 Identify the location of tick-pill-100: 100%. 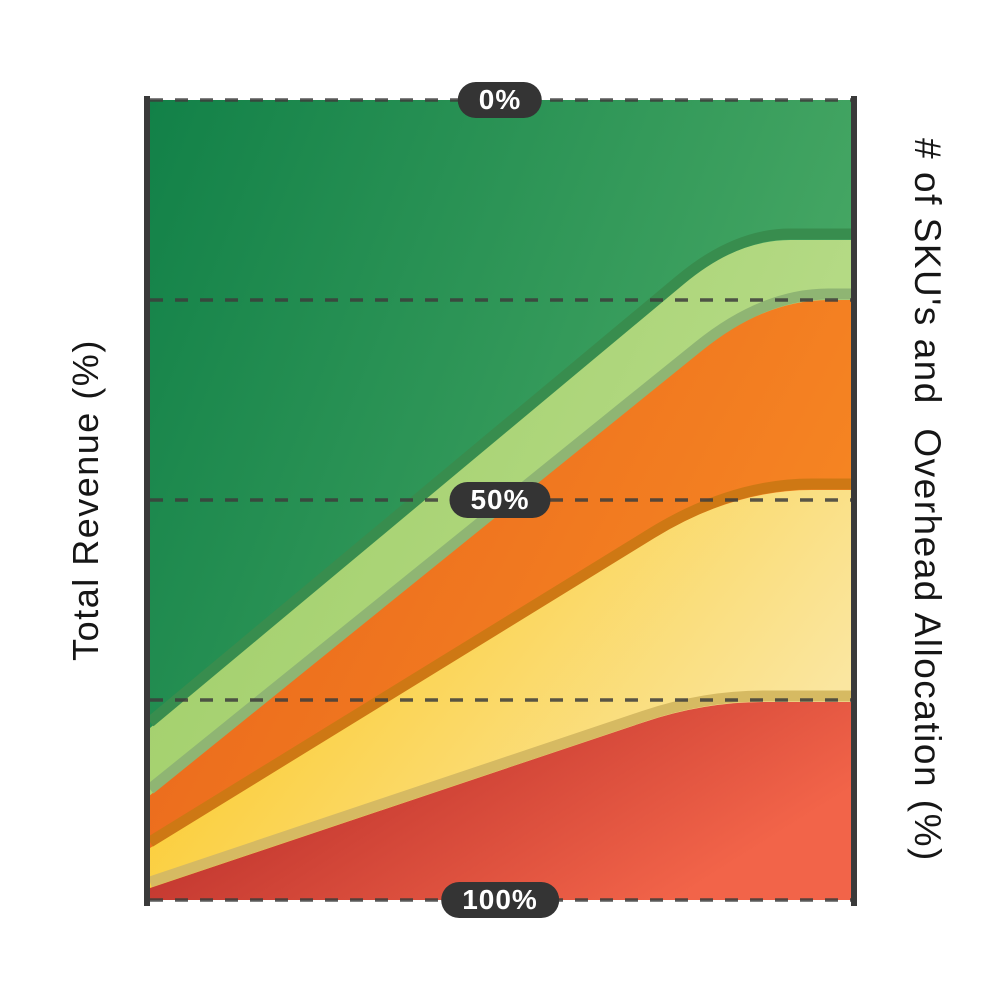
(500, 900).